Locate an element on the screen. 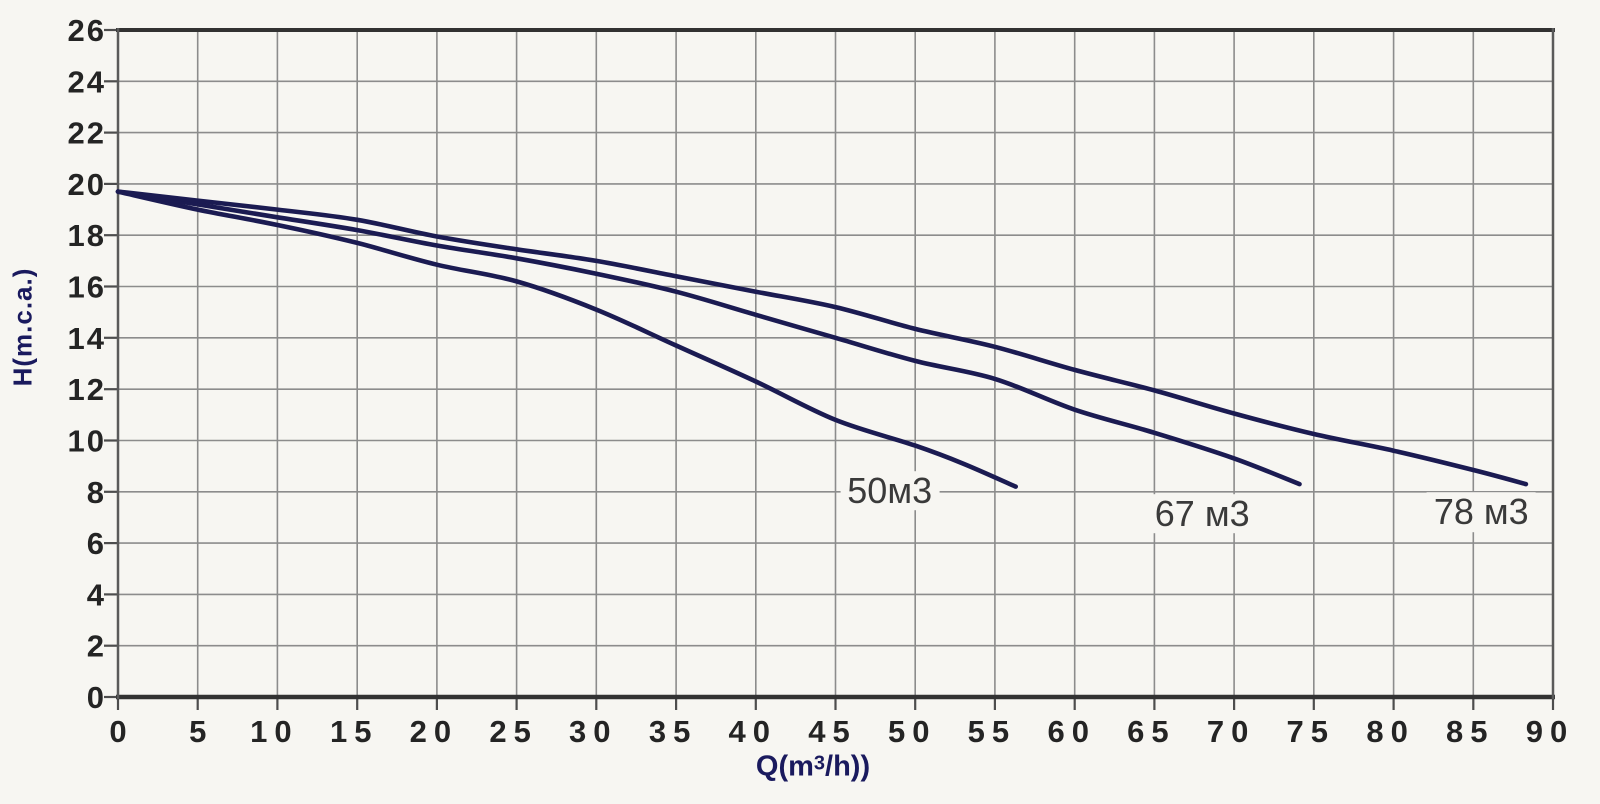 The height and width of the screenshot is (804, 1600). x-axis-title-superscript: 3 is located at coordinates (819, 763).